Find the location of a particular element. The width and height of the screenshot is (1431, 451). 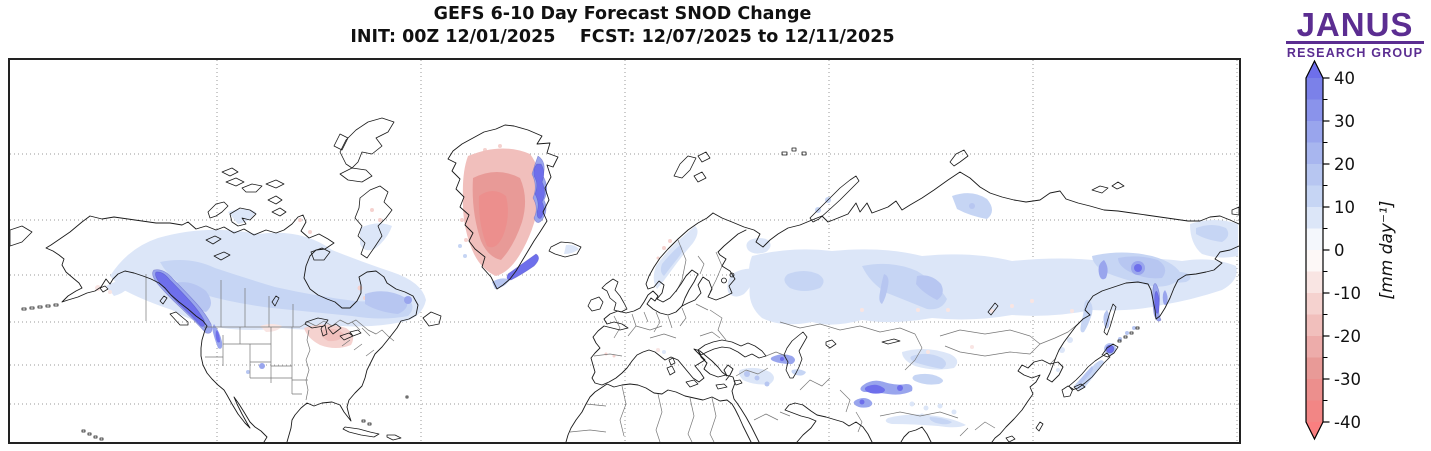

colorbar-unit-label: [mm day⁻¹] is located at coordinates (1387, 250).